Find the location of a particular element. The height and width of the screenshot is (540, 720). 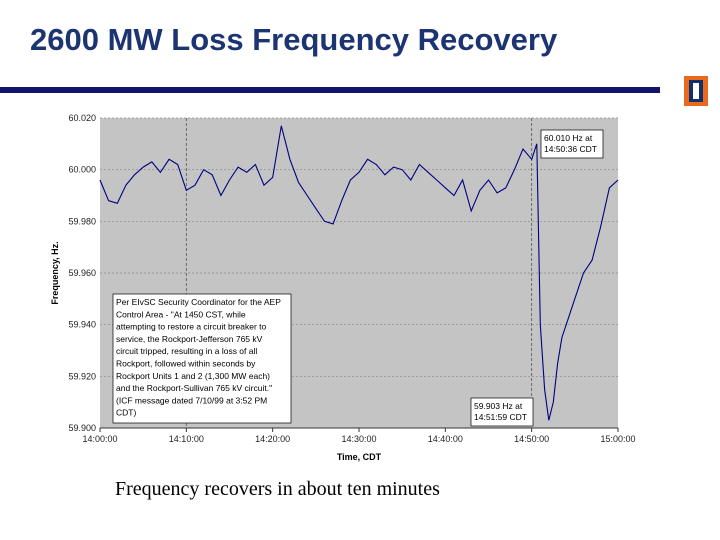

y-tick-label: 59.980 is located at coordinates (82, 221).